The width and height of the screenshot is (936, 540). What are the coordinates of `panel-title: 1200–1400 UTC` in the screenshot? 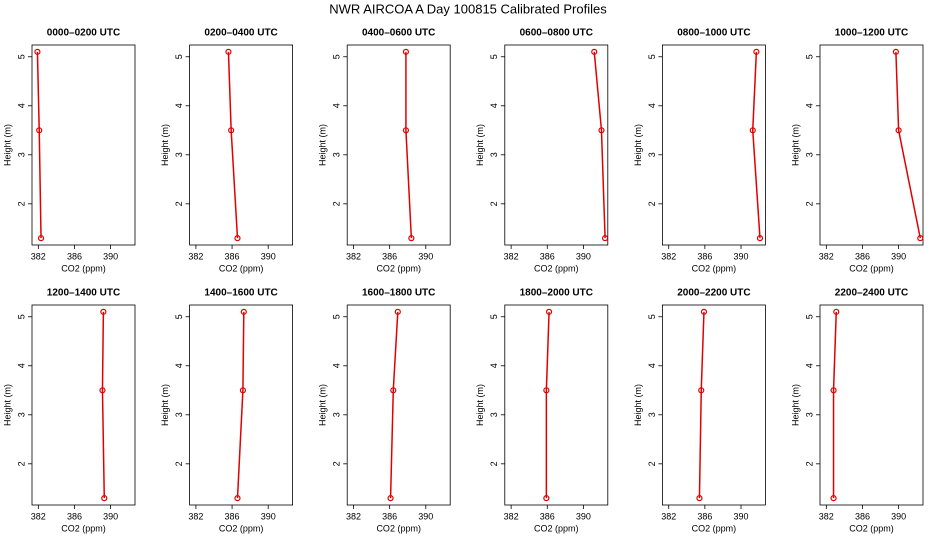 It's located at (83, 293).